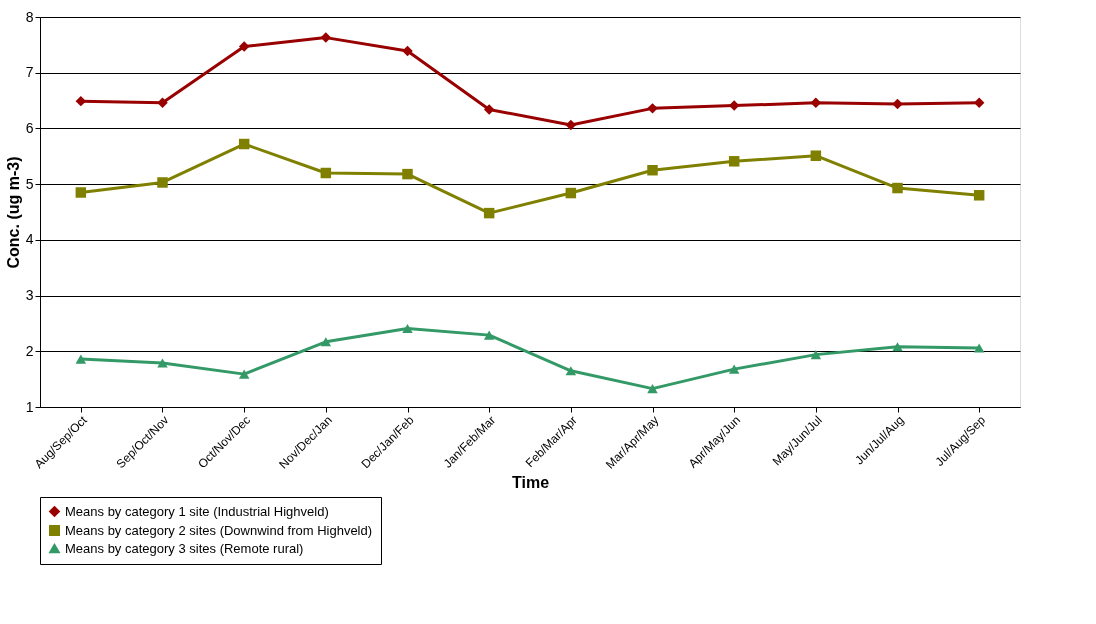  I want to click on y-axis-title: Conc. (ug m-3), so click(13, 212).